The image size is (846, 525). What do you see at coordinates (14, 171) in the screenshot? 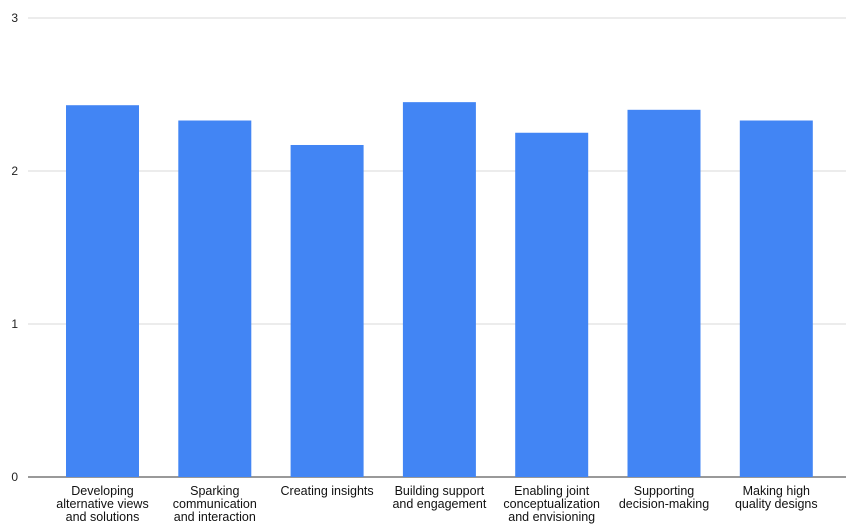
I see `y-tick-label: 2` at bounding box center [14, 171].